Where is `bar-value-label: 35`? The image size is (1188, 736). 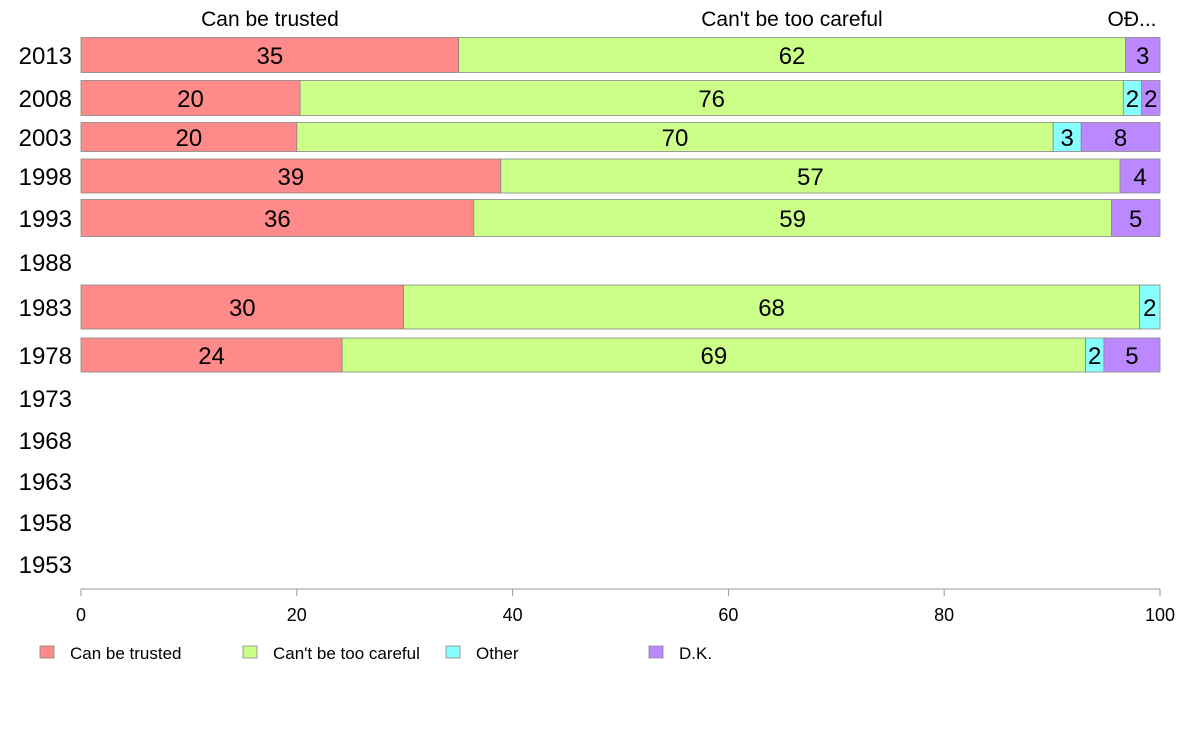 bar-value-label: 35 is located at coordinates (269, 56).